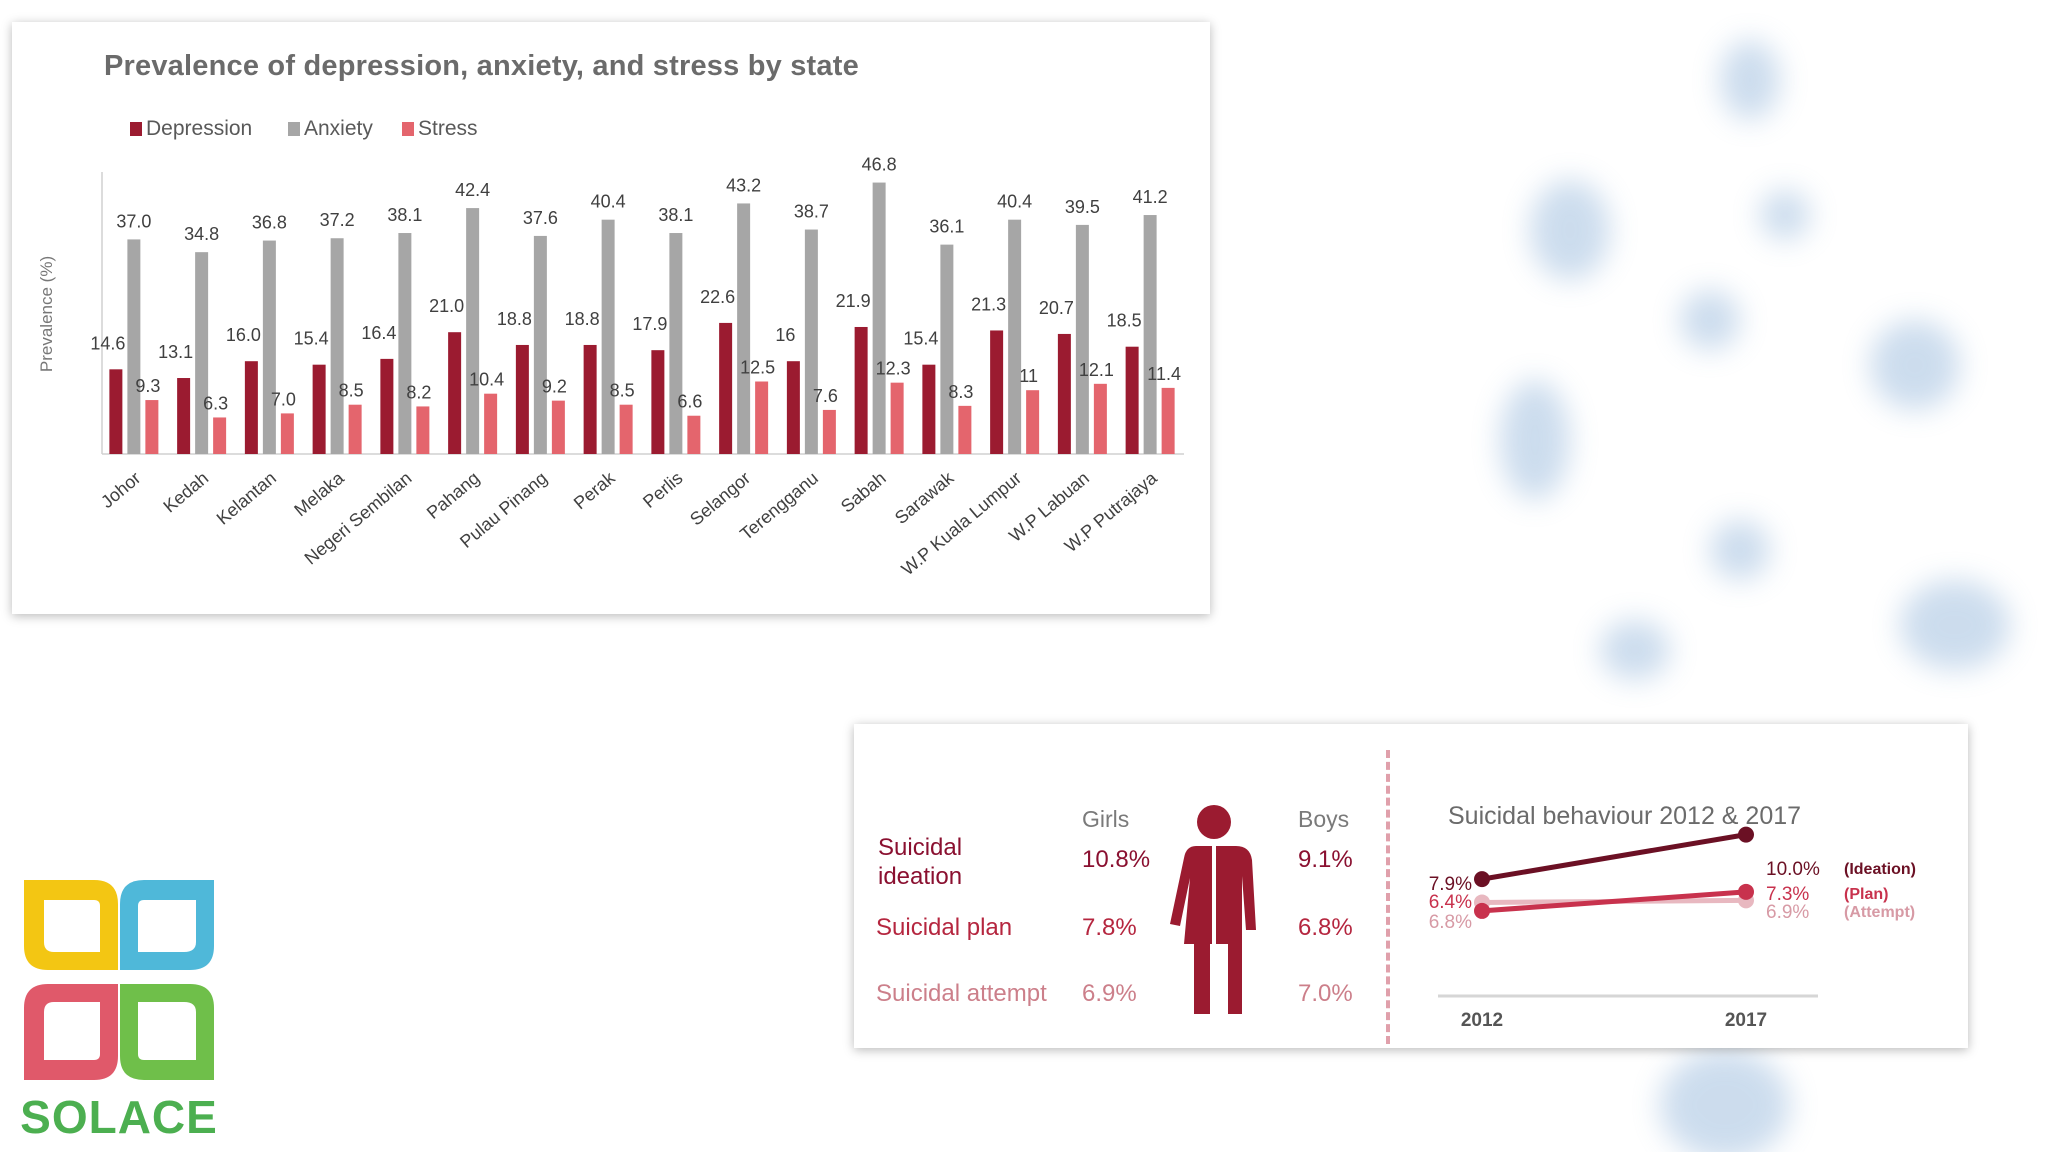 The image size is (2048, 1152). What do you see at coordinates (119, 980) in the screenshot?
I see `solace-logo-icon` at bounding box center [119, 980].